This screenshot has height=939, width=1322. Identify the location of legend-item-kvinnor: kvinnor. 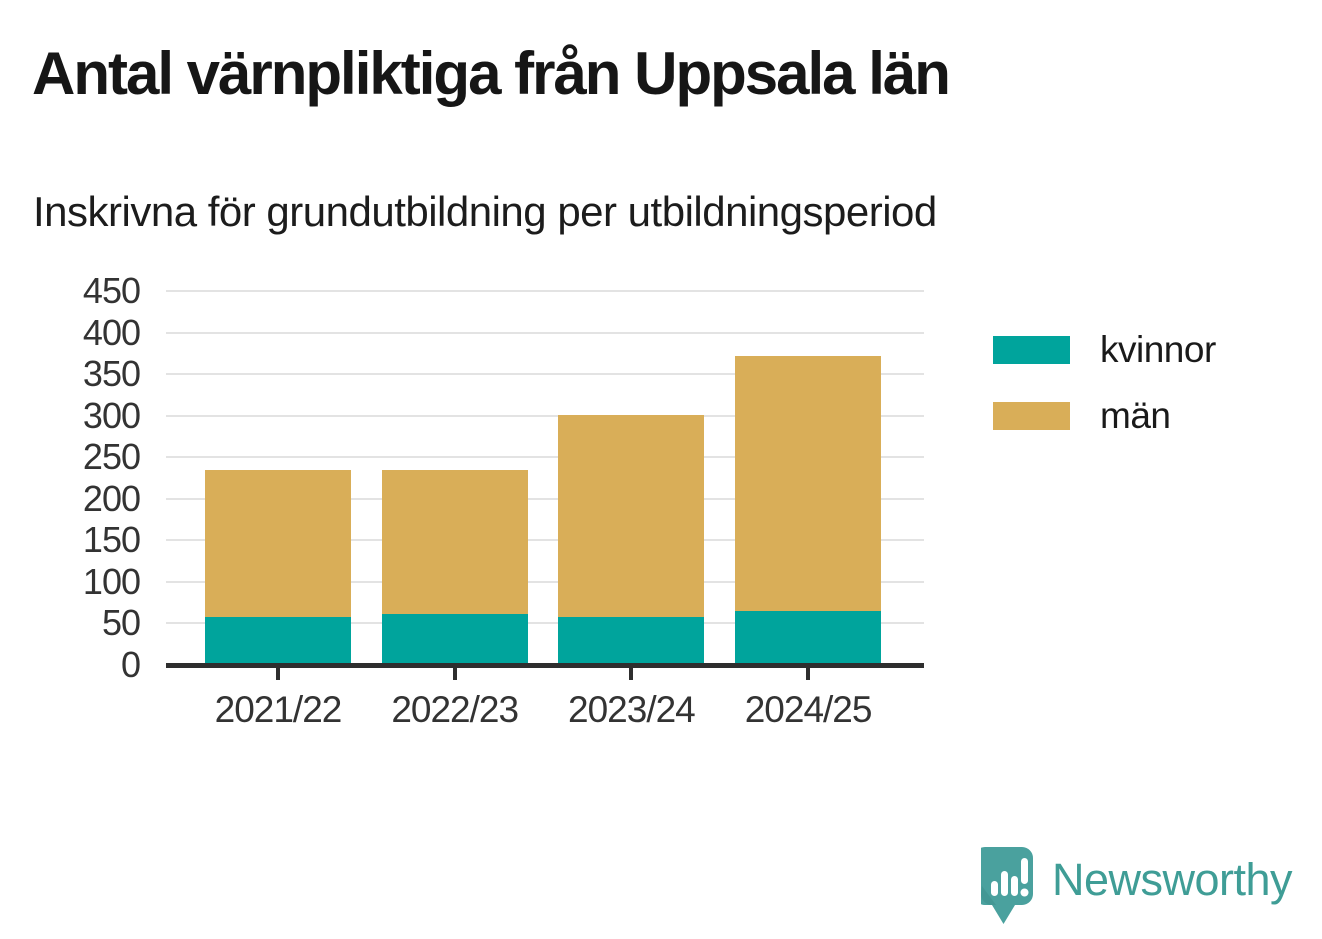
(1104, 349).